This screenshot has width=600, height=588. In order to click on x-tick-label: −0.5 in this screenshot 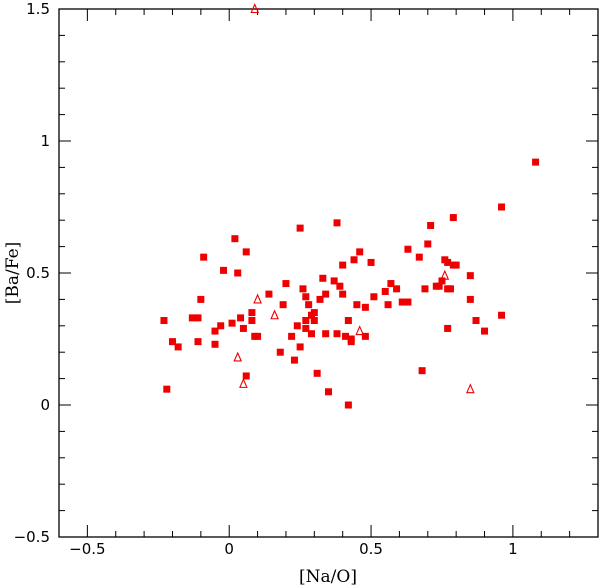, I will do `click(87, 549)`.